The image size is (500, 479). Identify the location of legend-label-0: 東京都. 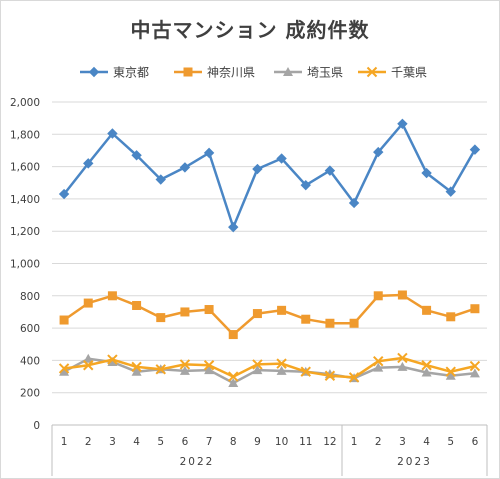
(131, 73).